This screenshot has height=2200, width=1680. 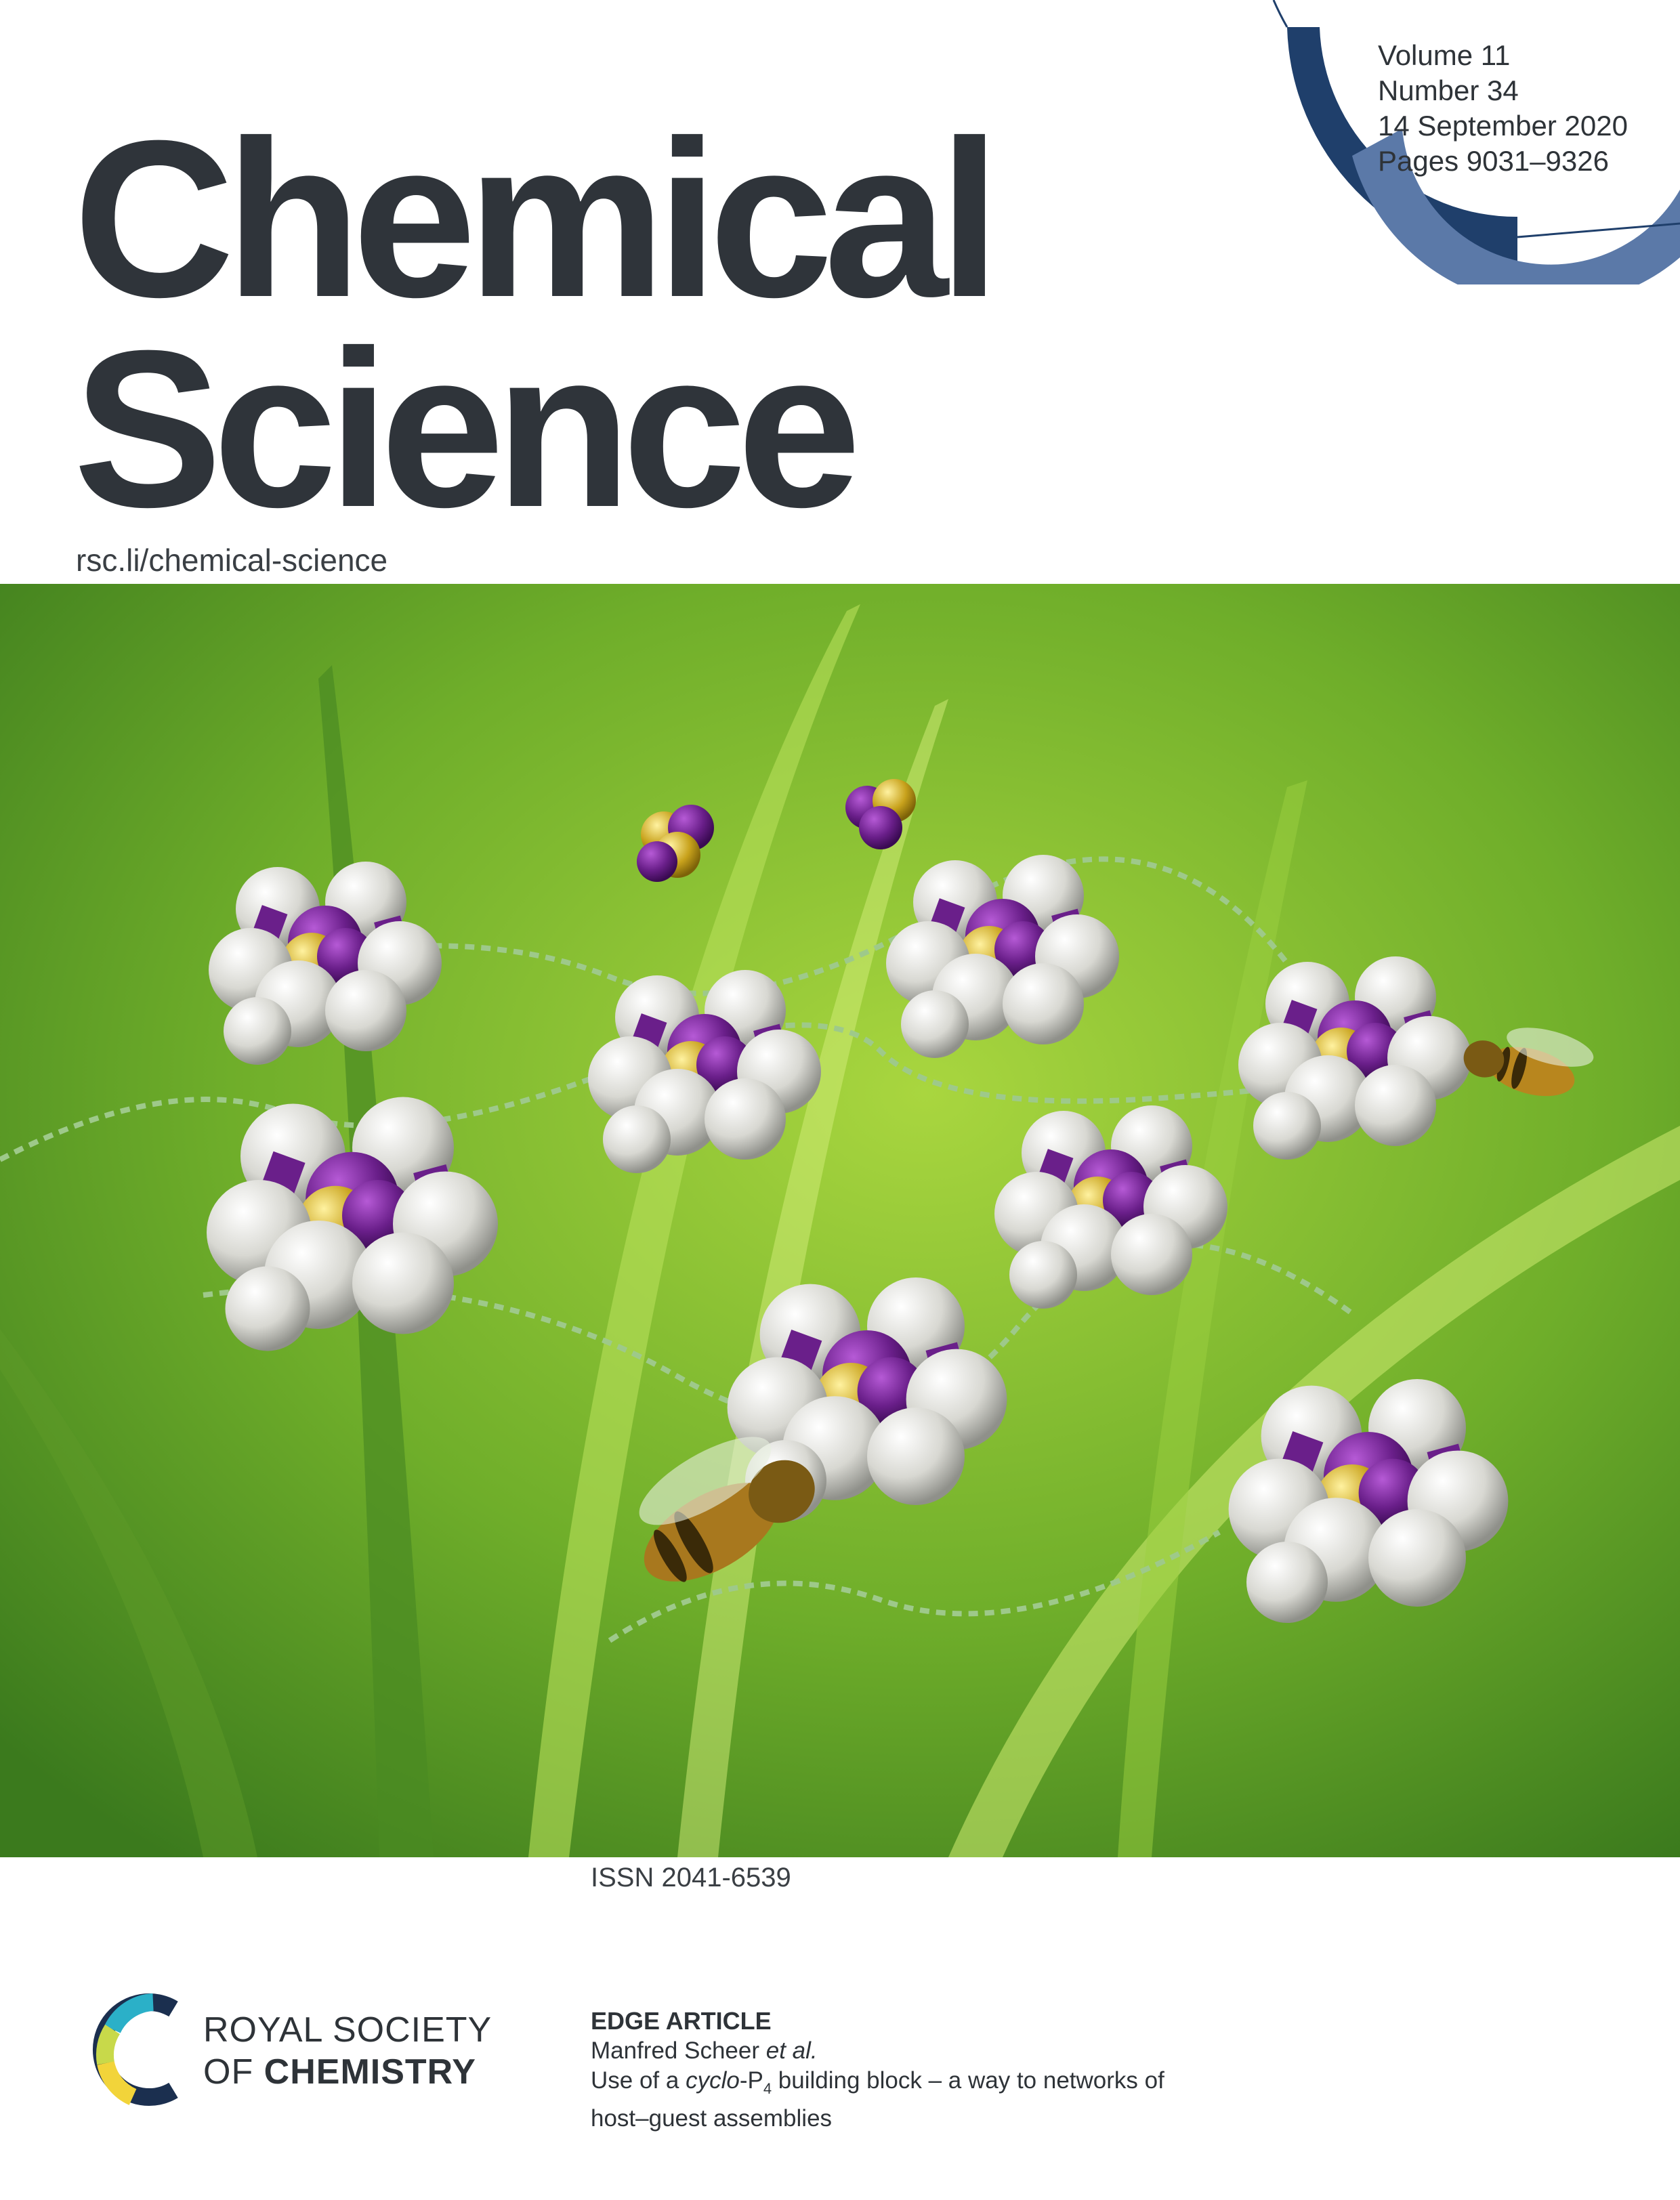 What do you see at coordinates (681, 2021) in the screenshot?
I see `article-type: EDGE ARTICLE` at bounding box center [681, 2021].